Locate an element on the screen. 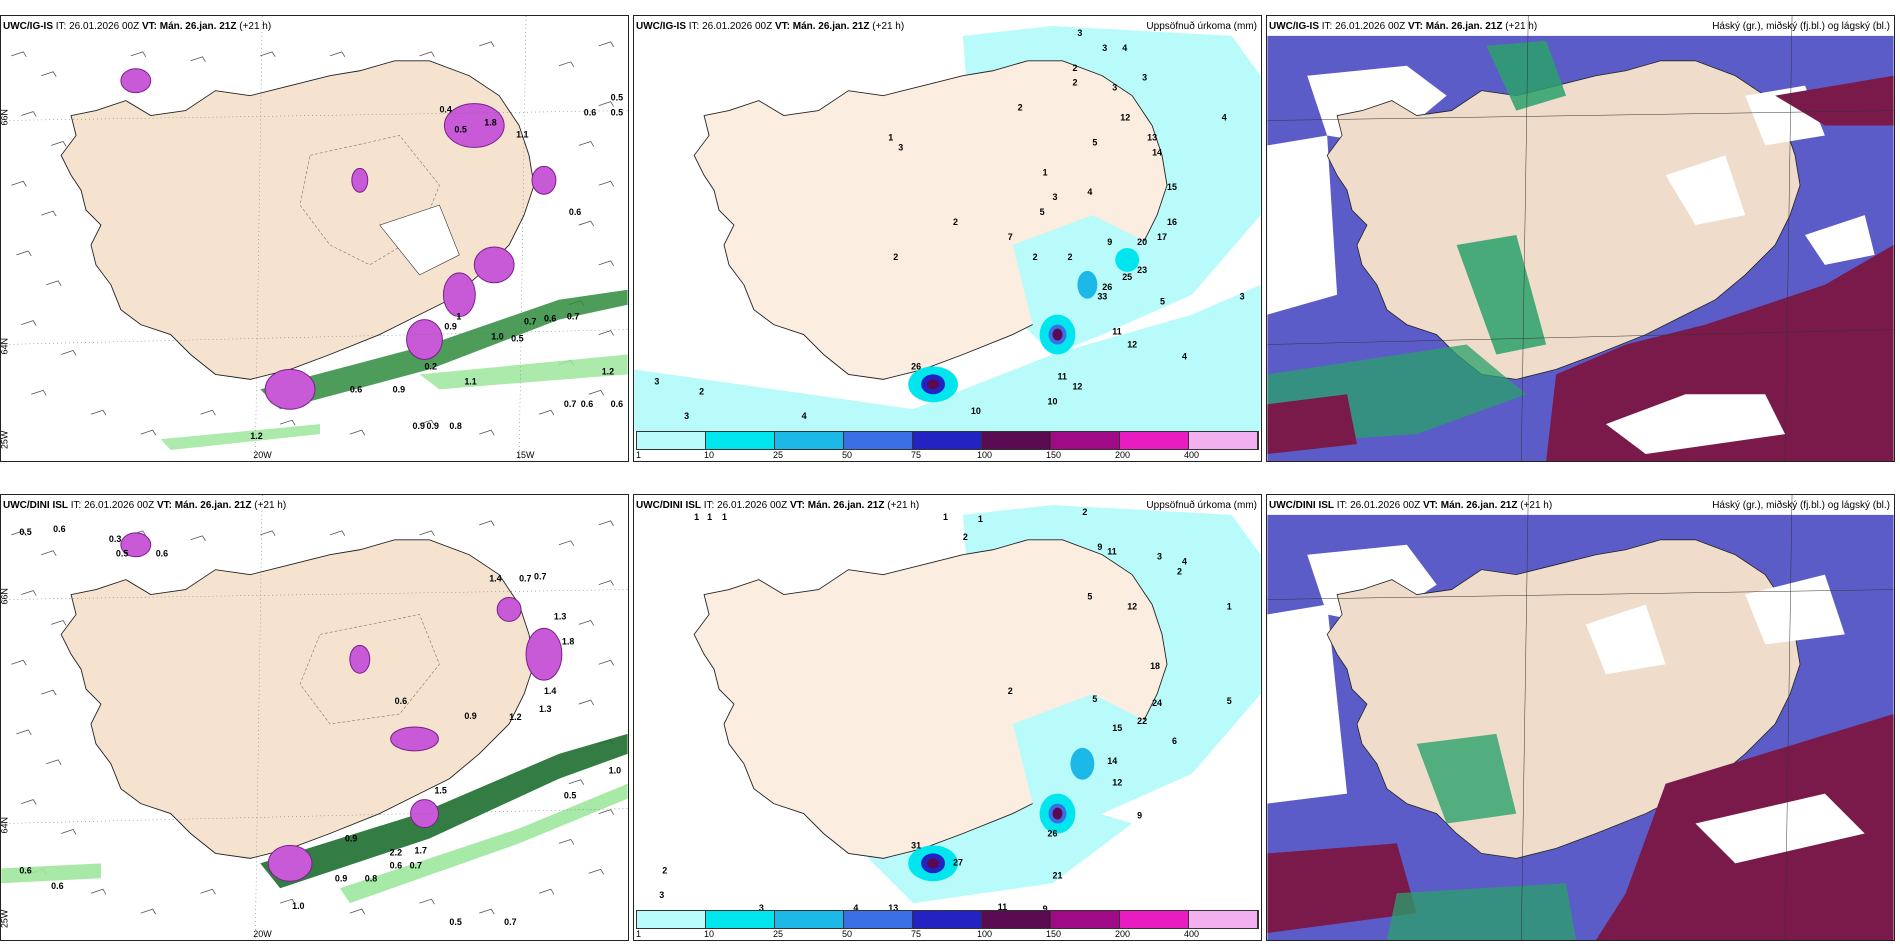 This screenshot has height=950, width=1900. val-label: 1.5 is located at coordinates (440, 791).